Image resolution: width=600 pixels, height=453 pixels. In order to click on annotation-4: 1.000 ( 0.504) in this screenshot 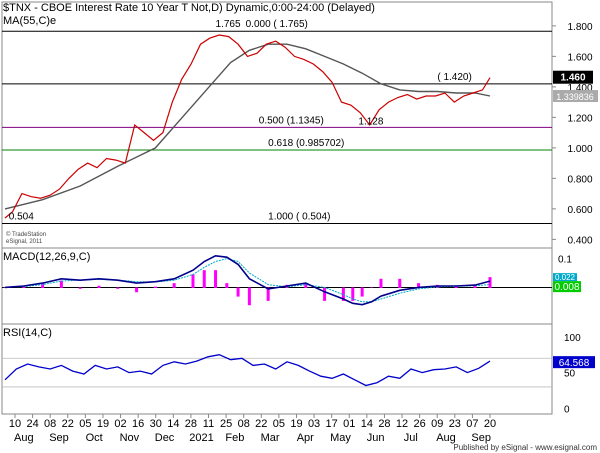, I will do `click(299, 217)`.